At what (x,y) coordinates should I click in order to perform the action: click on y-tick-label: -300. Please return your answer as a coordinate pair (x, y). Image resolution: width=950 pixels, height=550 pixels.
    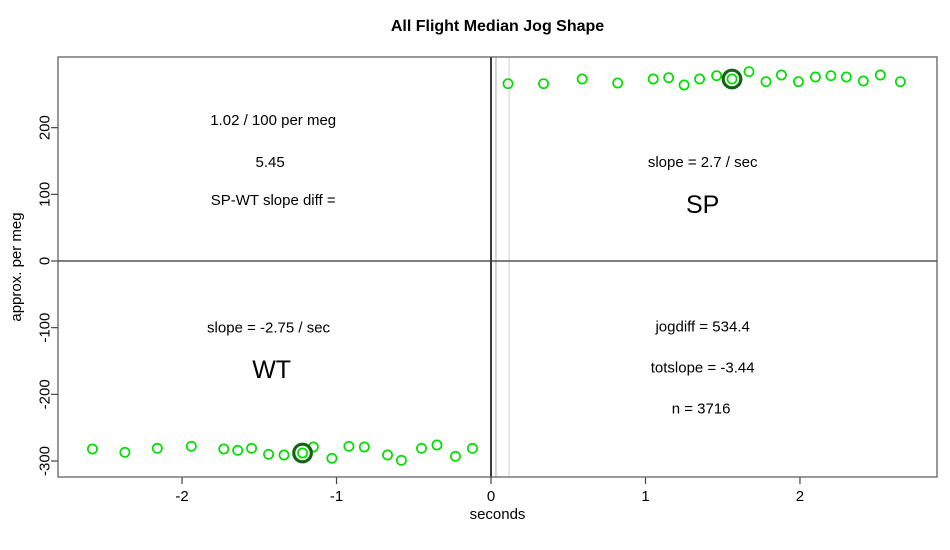
    Looking at the image, I should click on (44, 461).